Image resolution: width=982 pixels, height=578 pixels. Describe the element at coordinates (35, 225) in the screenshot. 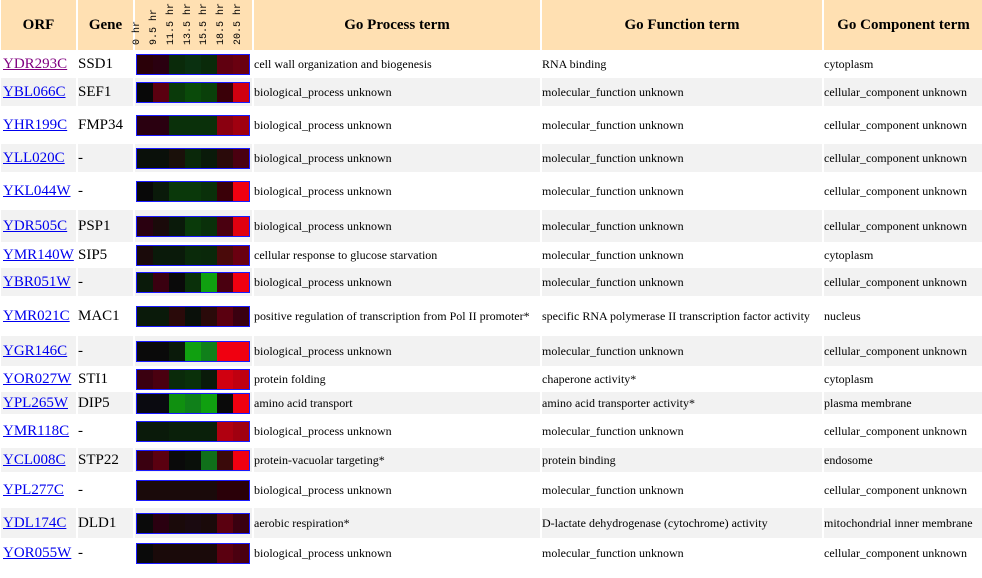

I see `orf-link: YDR505C` at that location.